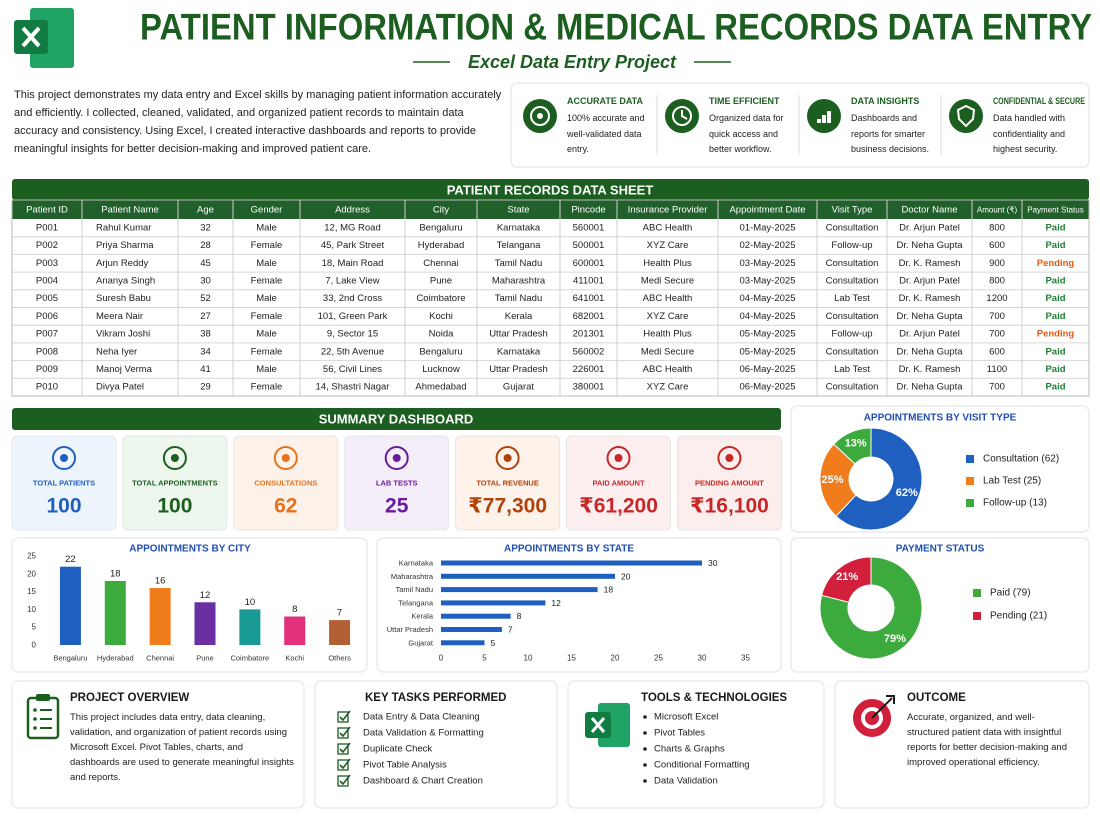 The height and width of the screenshot is (825, 1100). Describe the element at coordinates (768, 280) in the screenshot. I see `table-cell: 03-May-2025` at that location.